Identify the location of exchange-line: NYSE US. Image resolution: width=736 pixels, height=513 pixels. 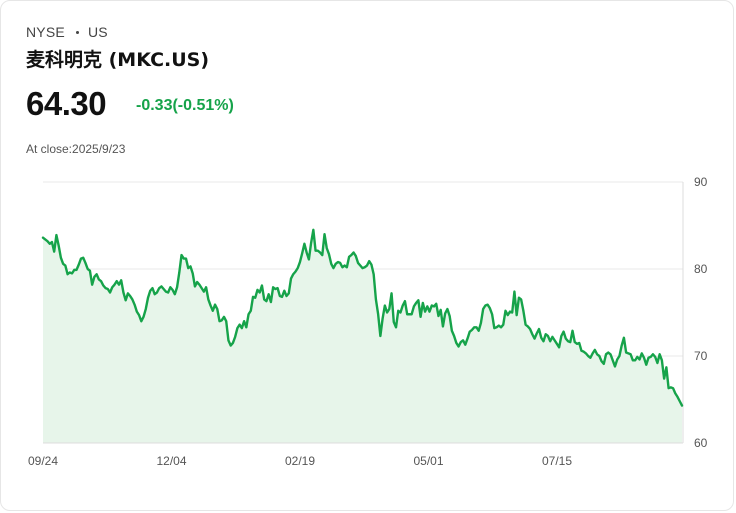
(67, 32).